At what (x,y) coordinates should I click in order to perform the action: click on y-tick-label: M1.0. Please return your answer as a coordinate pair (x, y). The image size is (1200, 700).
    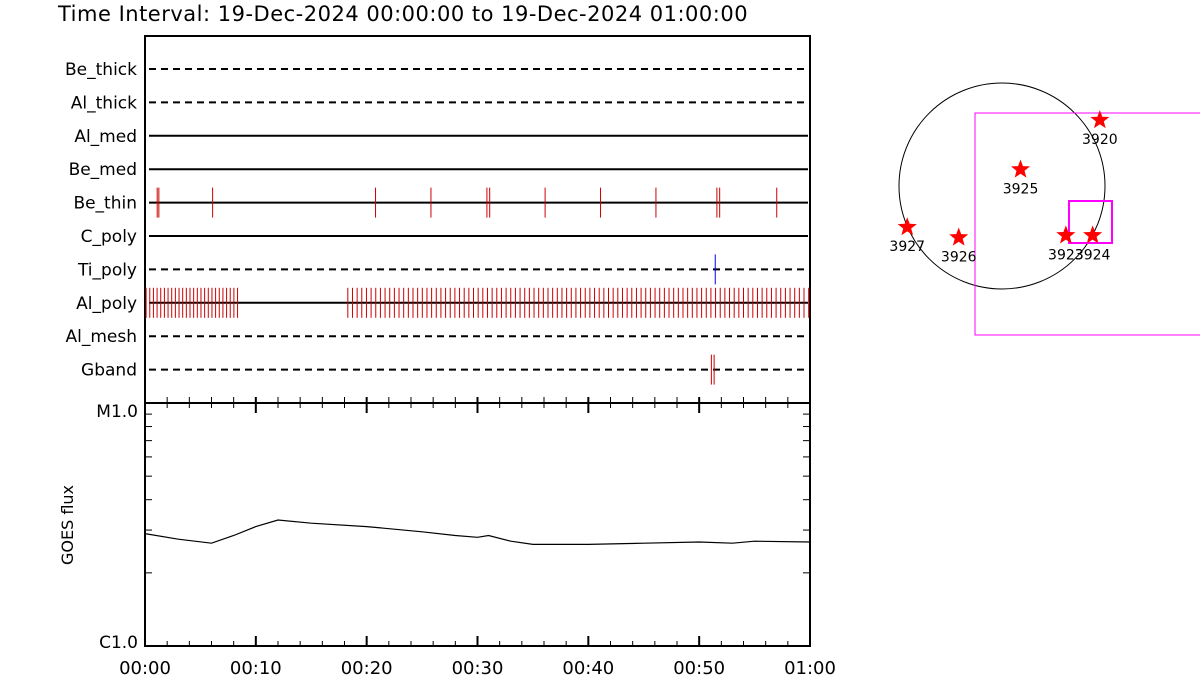
    Looking at the image, I should click on (117, 412).